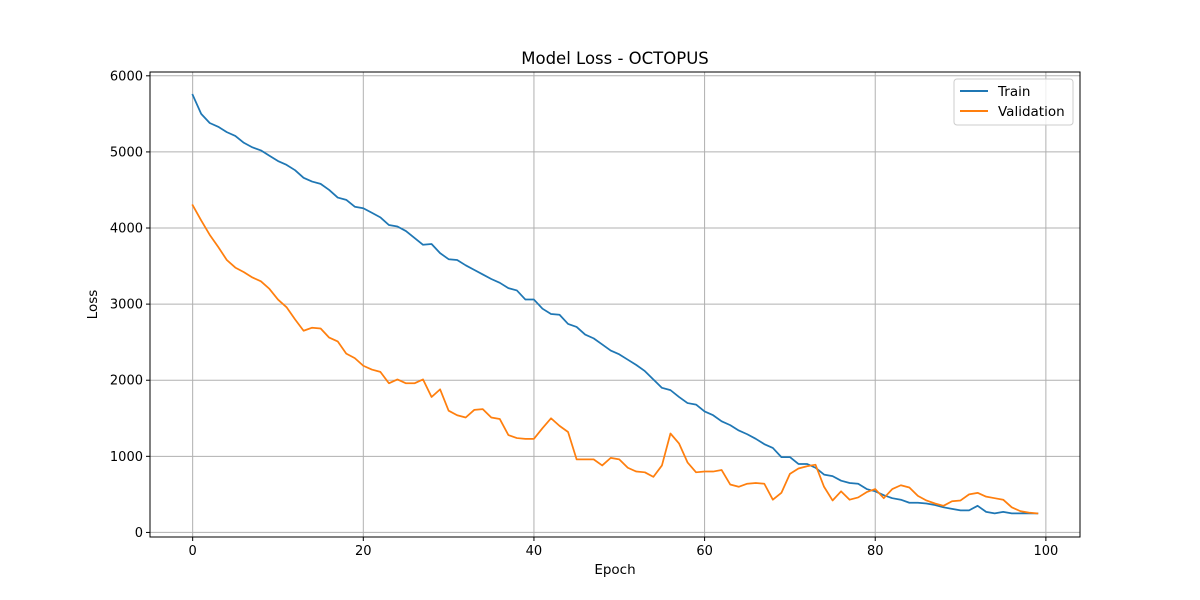 This screenshot has width=1200, height=600. Describe the element at coordinates (126, 229) in the screenshot. I see `y-tick-label: 4000` at that location.